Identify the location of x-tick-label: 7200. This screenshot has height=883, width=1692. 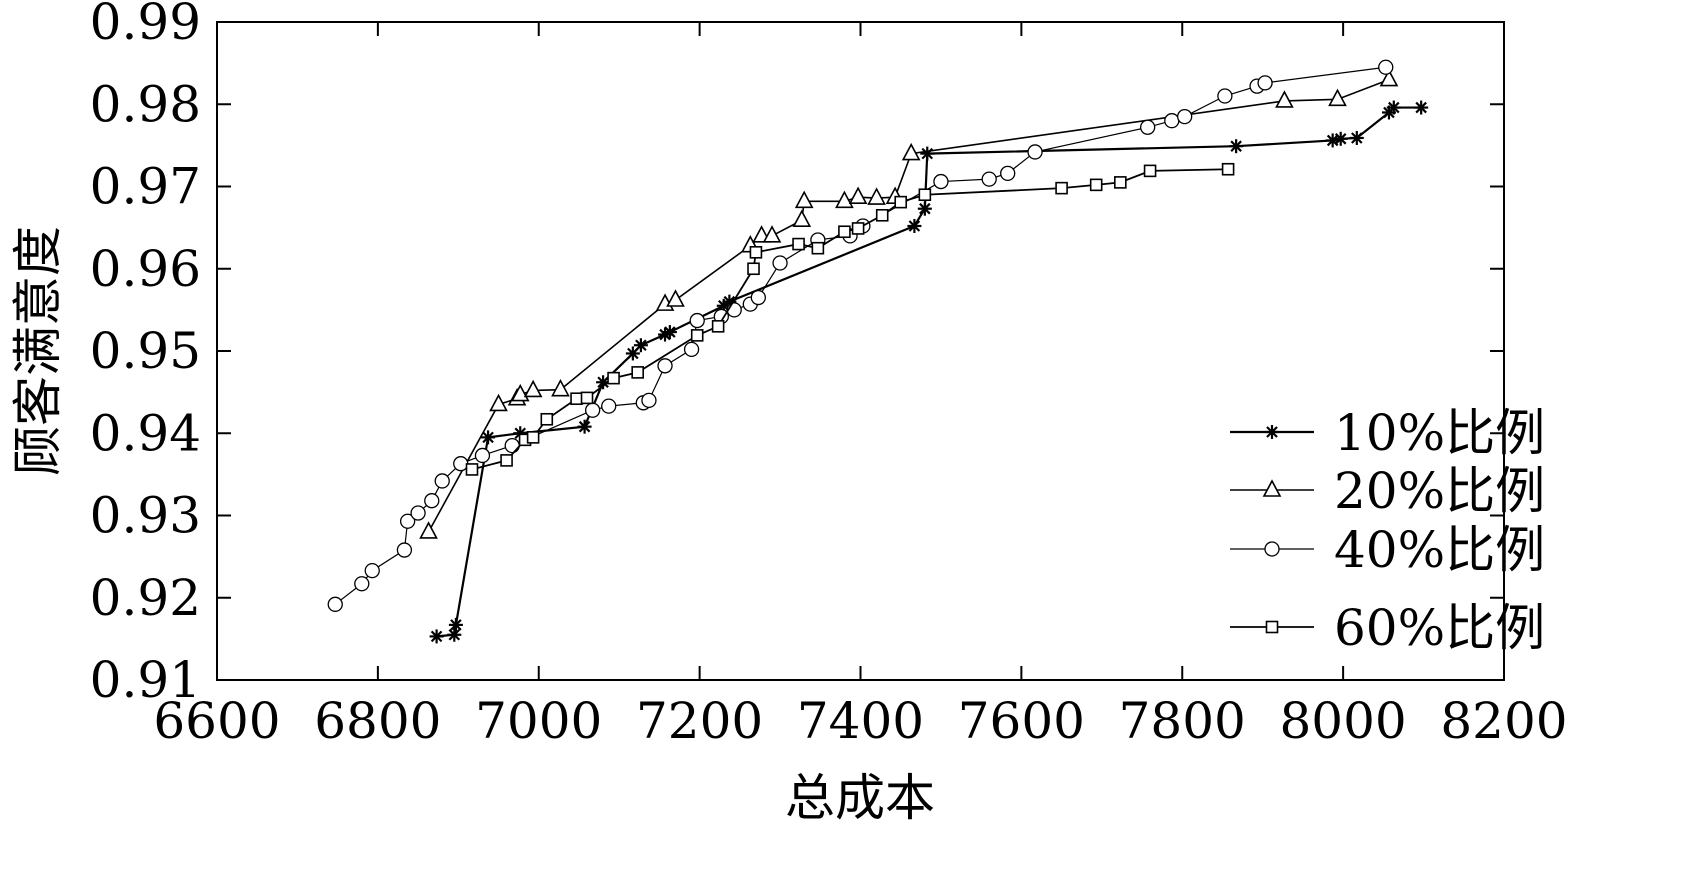
(699, 721).